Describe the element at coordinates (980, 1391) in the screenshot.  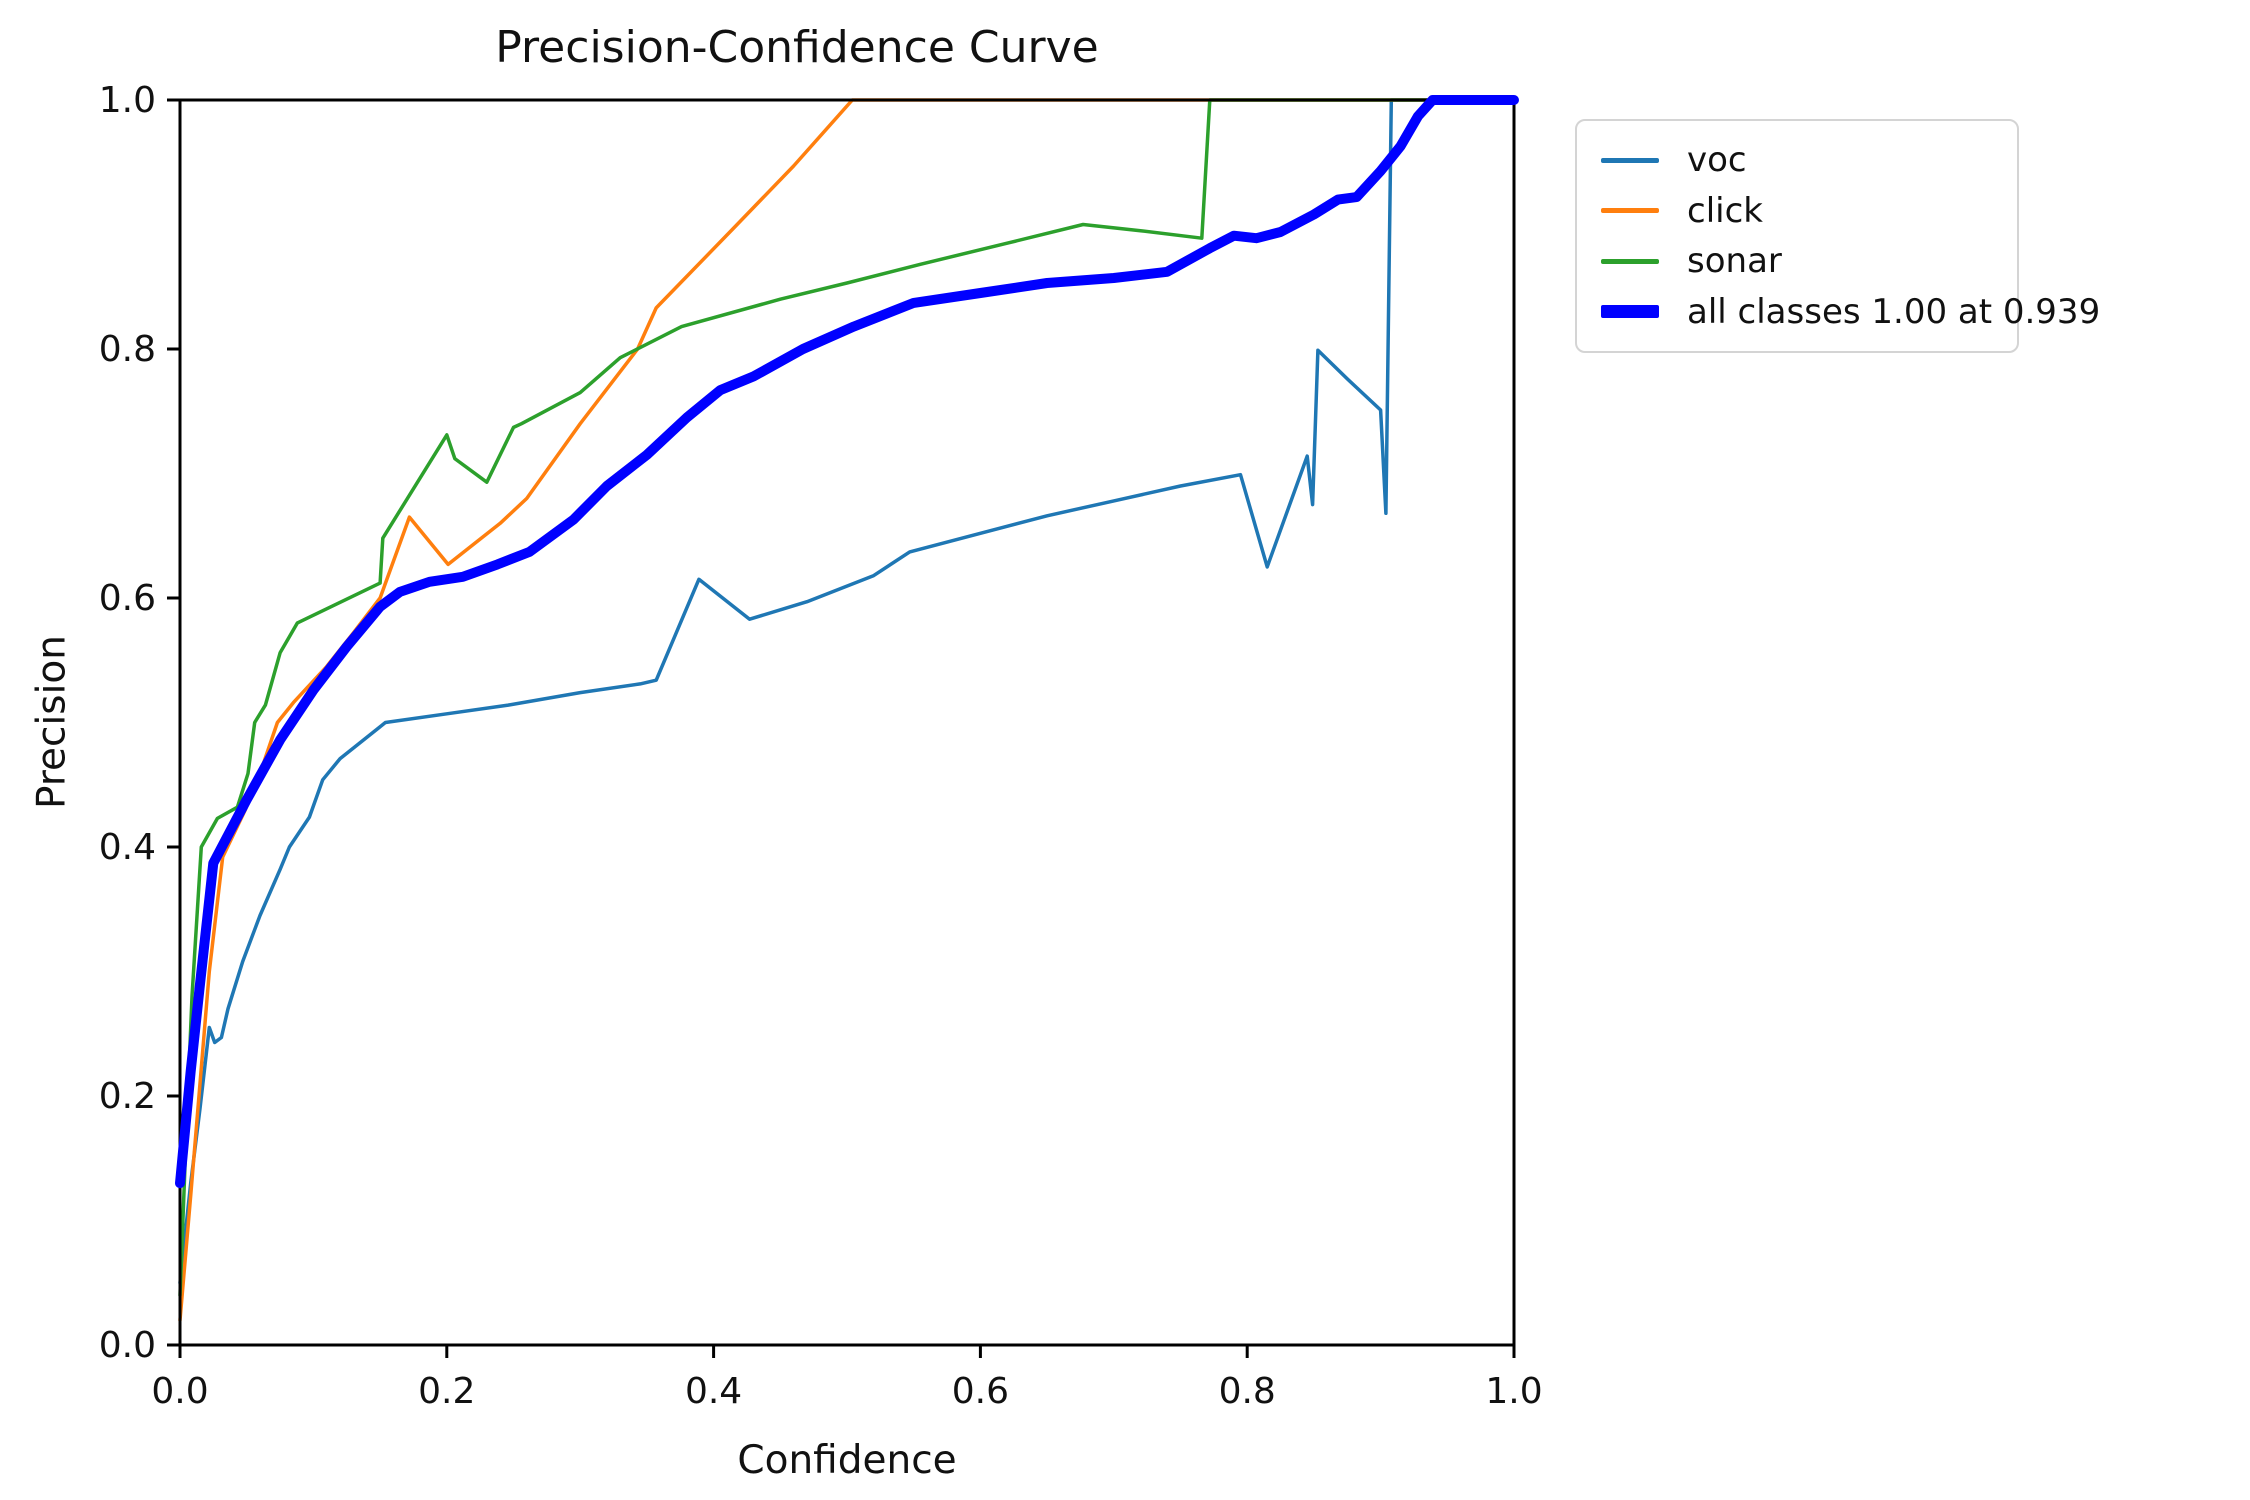
I see `x-tick-label: 0.6` at that location.